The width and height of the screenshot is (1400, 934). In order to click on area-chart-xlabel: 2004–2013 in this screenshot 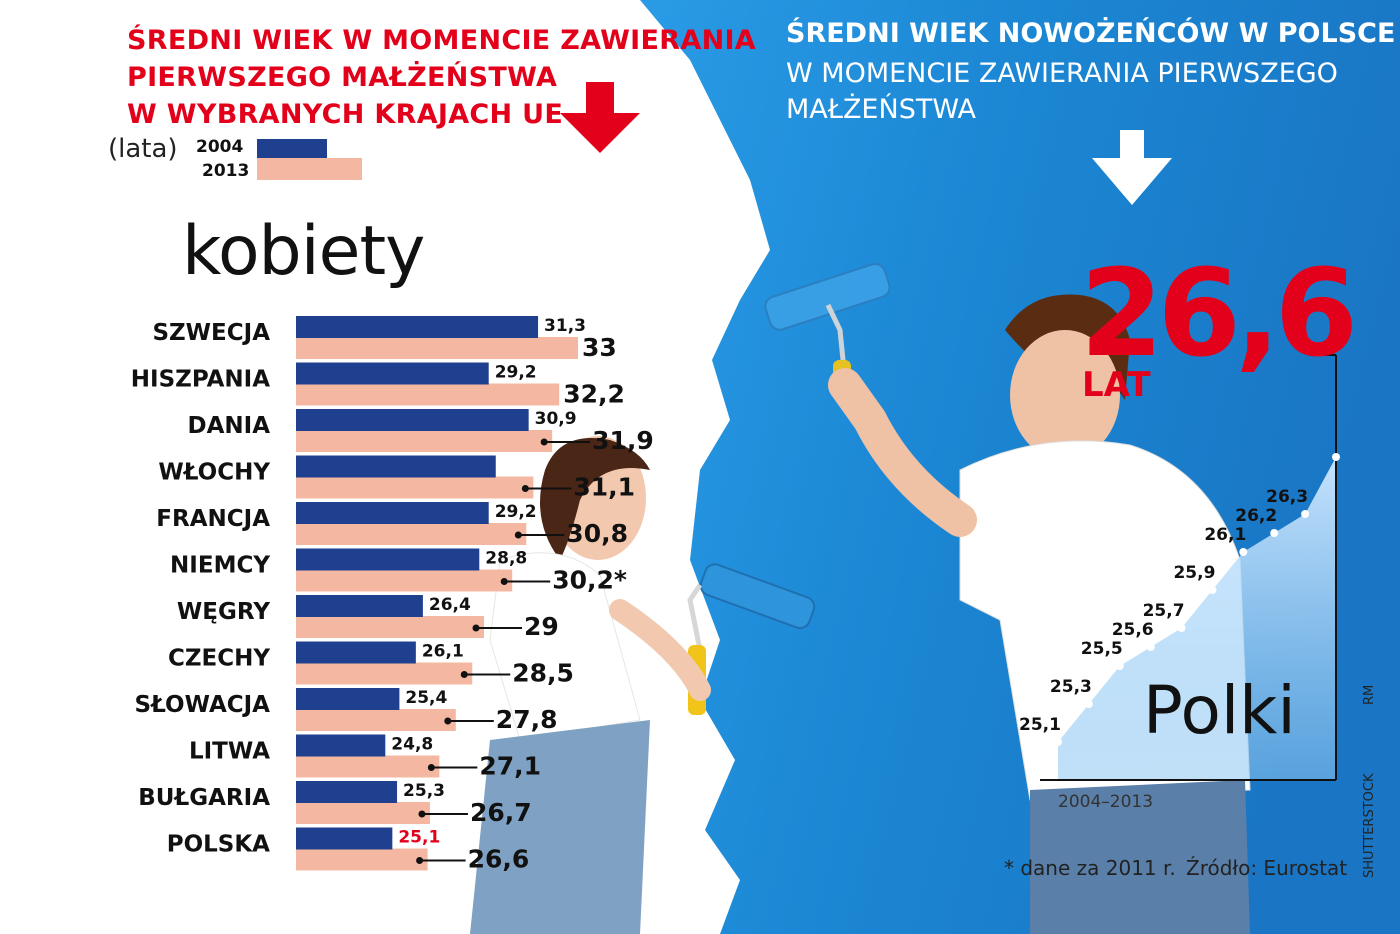, I will do `click(1106, 802)`.